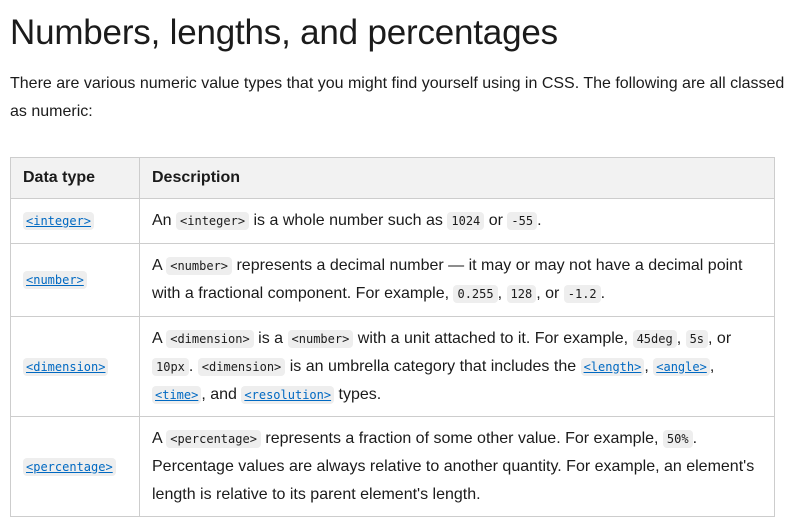 Image resolution: width=793 pixels, height=531 pixels. I want to click on length-link: <length>, so click(612, 366).